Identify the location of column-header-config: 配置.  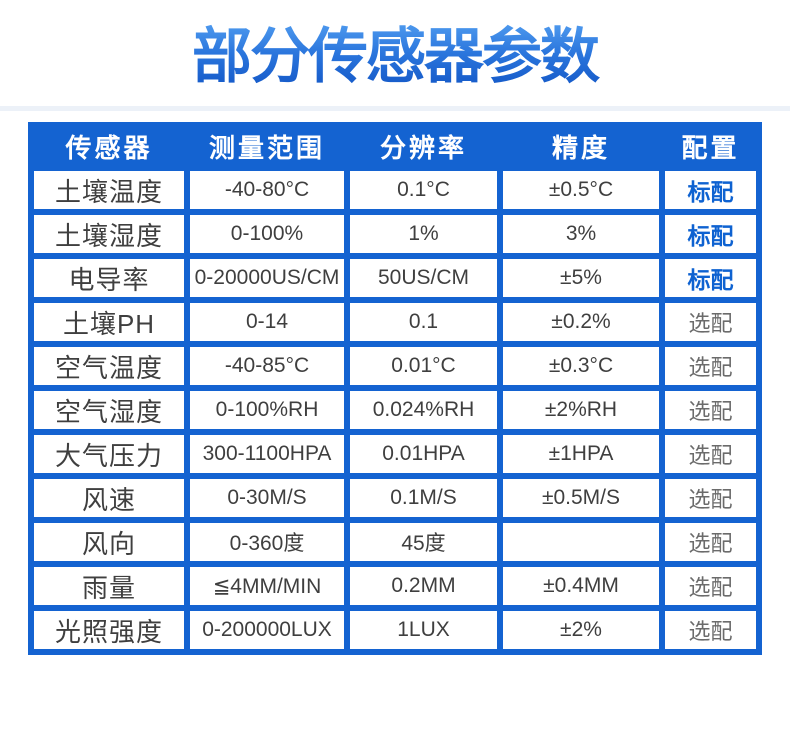
(710, 148).